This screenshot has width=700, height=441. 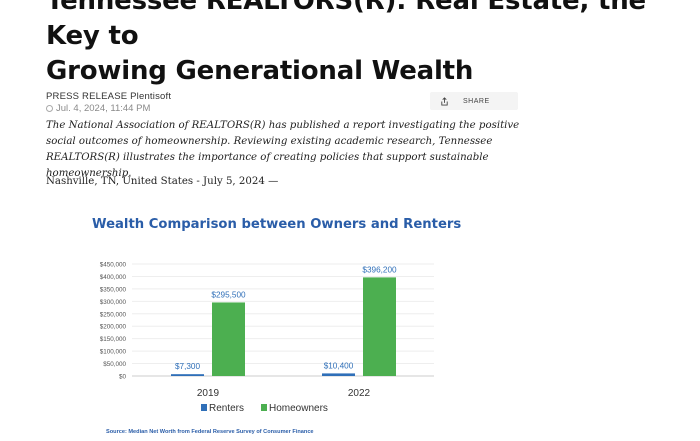 What do you see at coordinates (113, 289) in the screenshot?
I see `y-tick-label: $350,000` at bounding box center [113, 289].